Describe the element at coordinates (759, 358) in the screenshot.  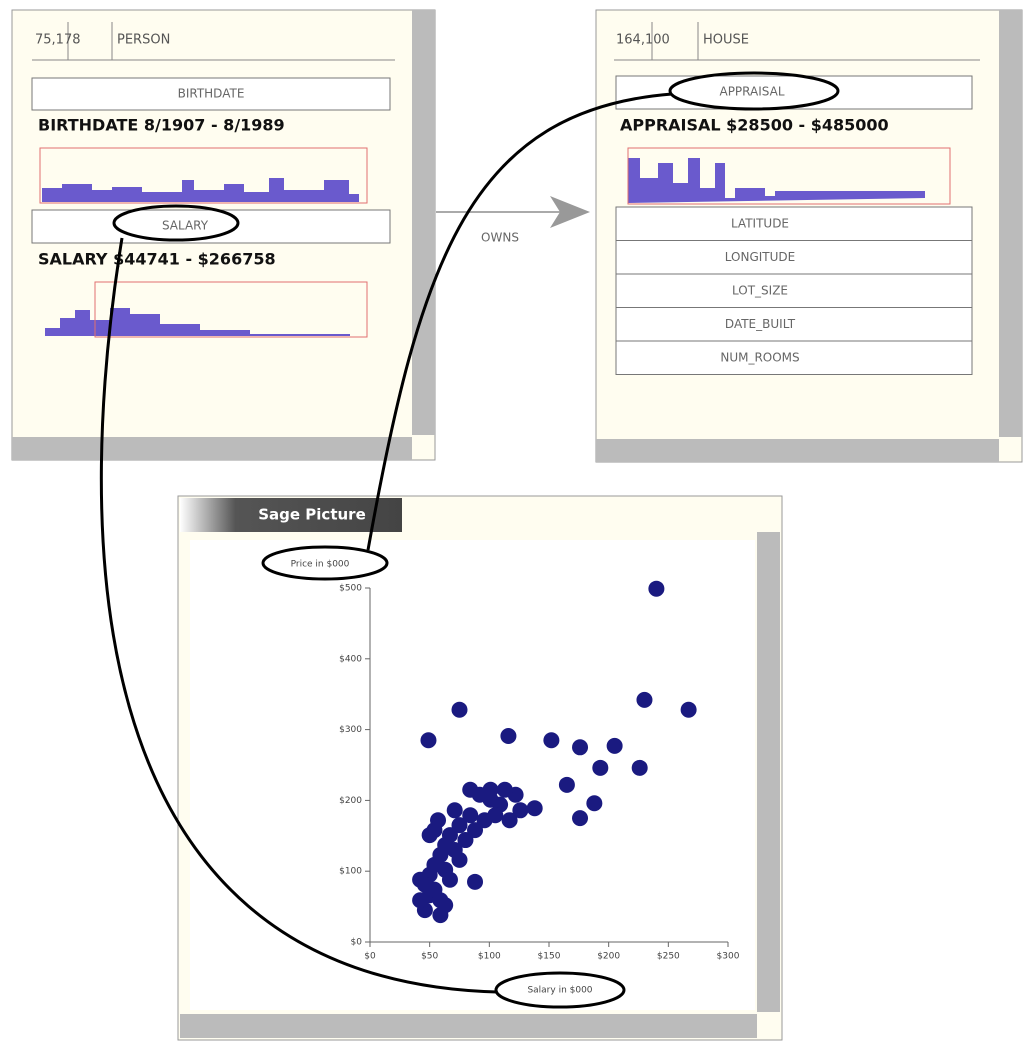
I see `row-label: NUM_ROOMS` at that location.